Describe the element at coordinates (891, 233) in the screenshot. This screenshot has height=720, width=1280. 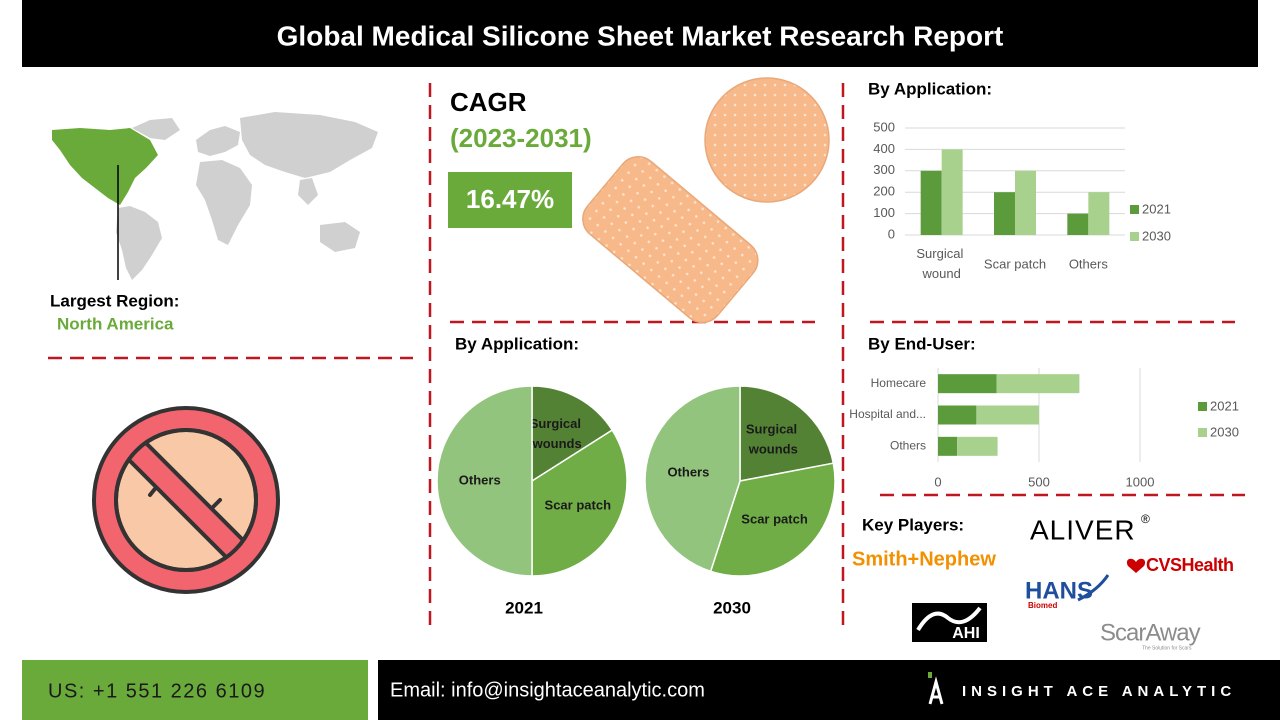
I see `y-tick-label: 0` at that location.